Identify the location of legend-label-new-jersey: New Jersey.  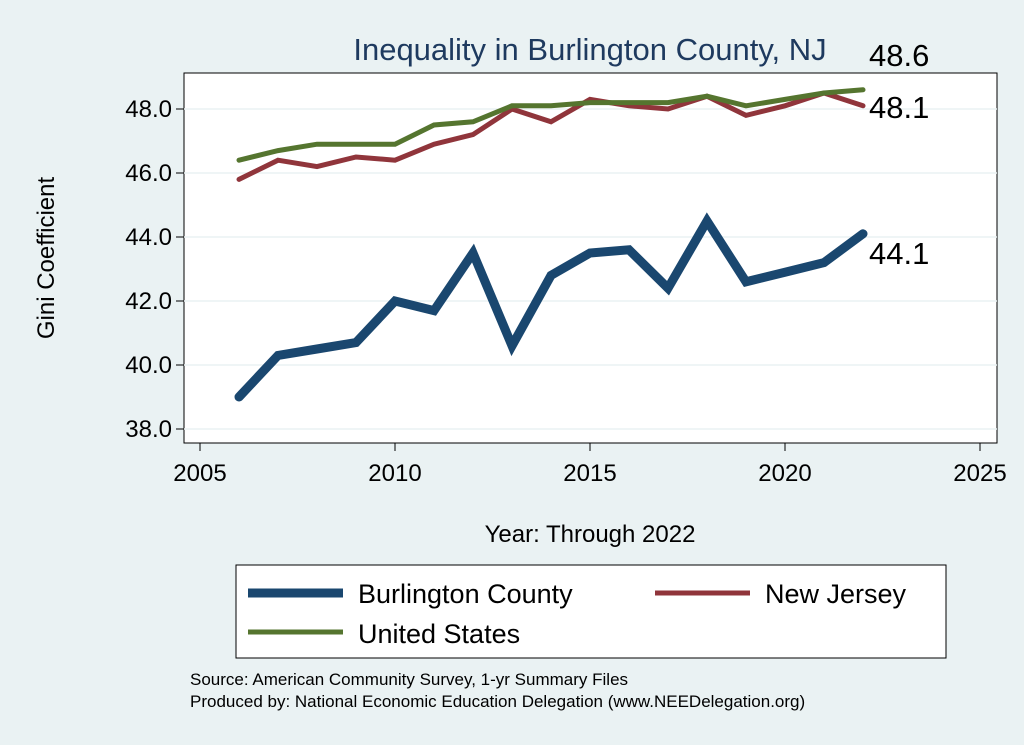
(836, 594).